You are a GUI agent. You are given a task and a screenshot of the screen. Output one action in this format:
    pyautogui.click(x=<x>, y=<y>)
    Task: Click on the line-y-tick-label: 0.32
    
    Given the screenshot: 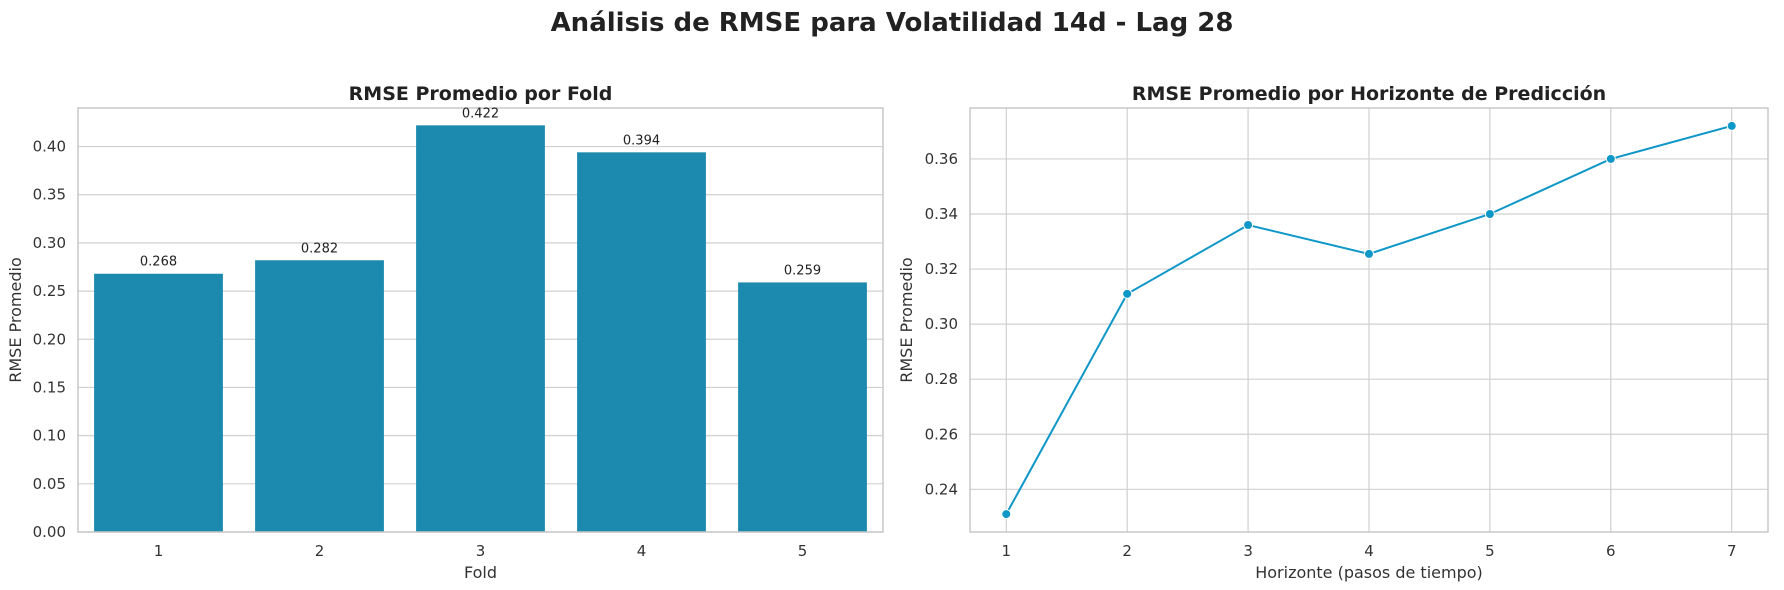 What is the action you would take?
    pyautogui.click(x=941, y=269)
    